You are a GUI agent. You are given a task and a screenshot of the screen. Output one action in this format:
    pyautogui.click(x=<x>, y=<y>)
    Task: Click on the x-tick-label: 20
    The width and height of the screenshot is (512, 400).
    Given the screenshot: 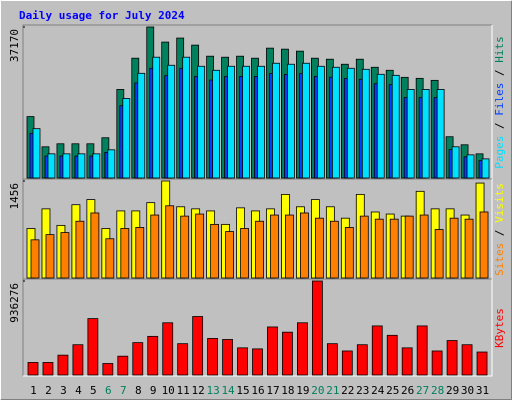 What is the action you would take?
    pyautogui.click(x=317, y=390)
    